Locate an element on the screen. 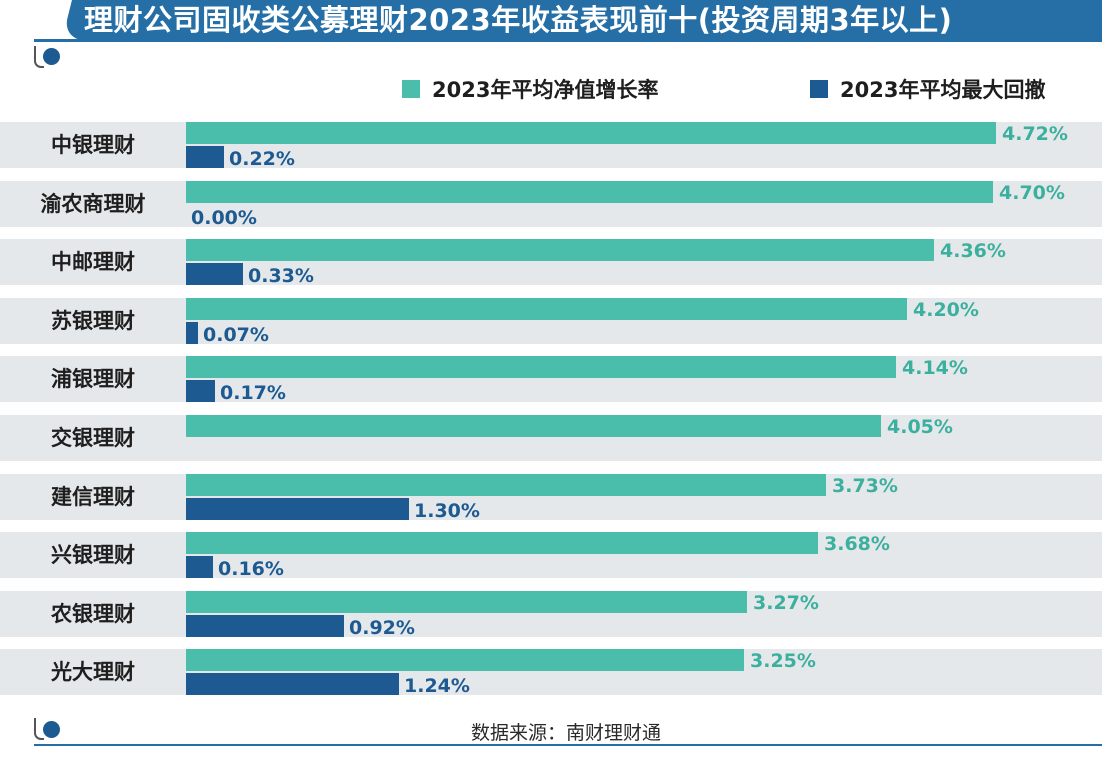 This screenshot has height=774, width=1102. legend-drawdown: 2023年平均最大回撤 is located at coordinates (927, 89).